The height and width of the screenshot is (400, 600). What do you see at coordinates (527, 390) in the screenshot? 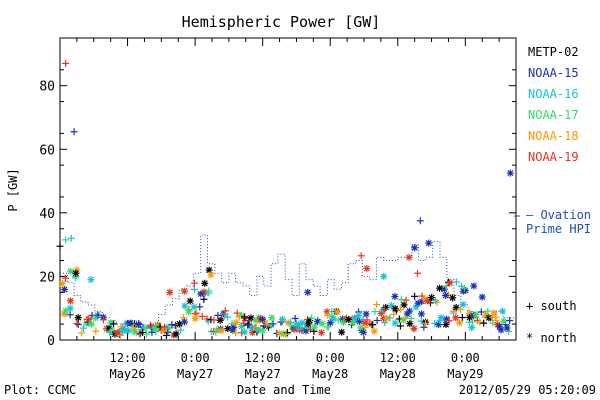
I see `plot-timestamp: 2012/05/29 05:20:09` at bounding box center [527, 390].